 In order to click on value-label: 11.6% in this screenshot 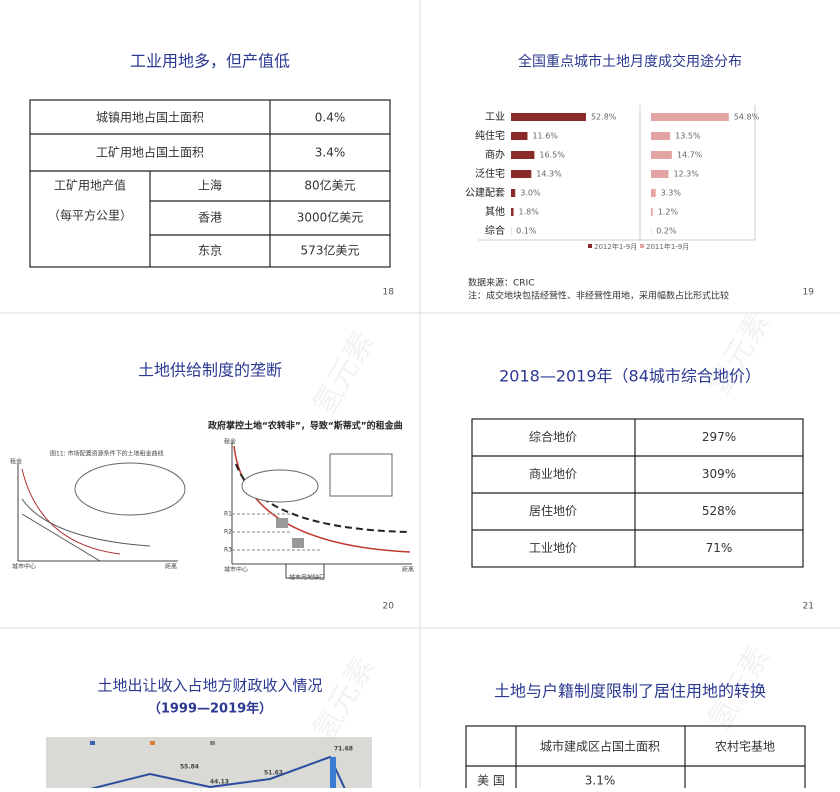, I will do `click(545, 136)`.